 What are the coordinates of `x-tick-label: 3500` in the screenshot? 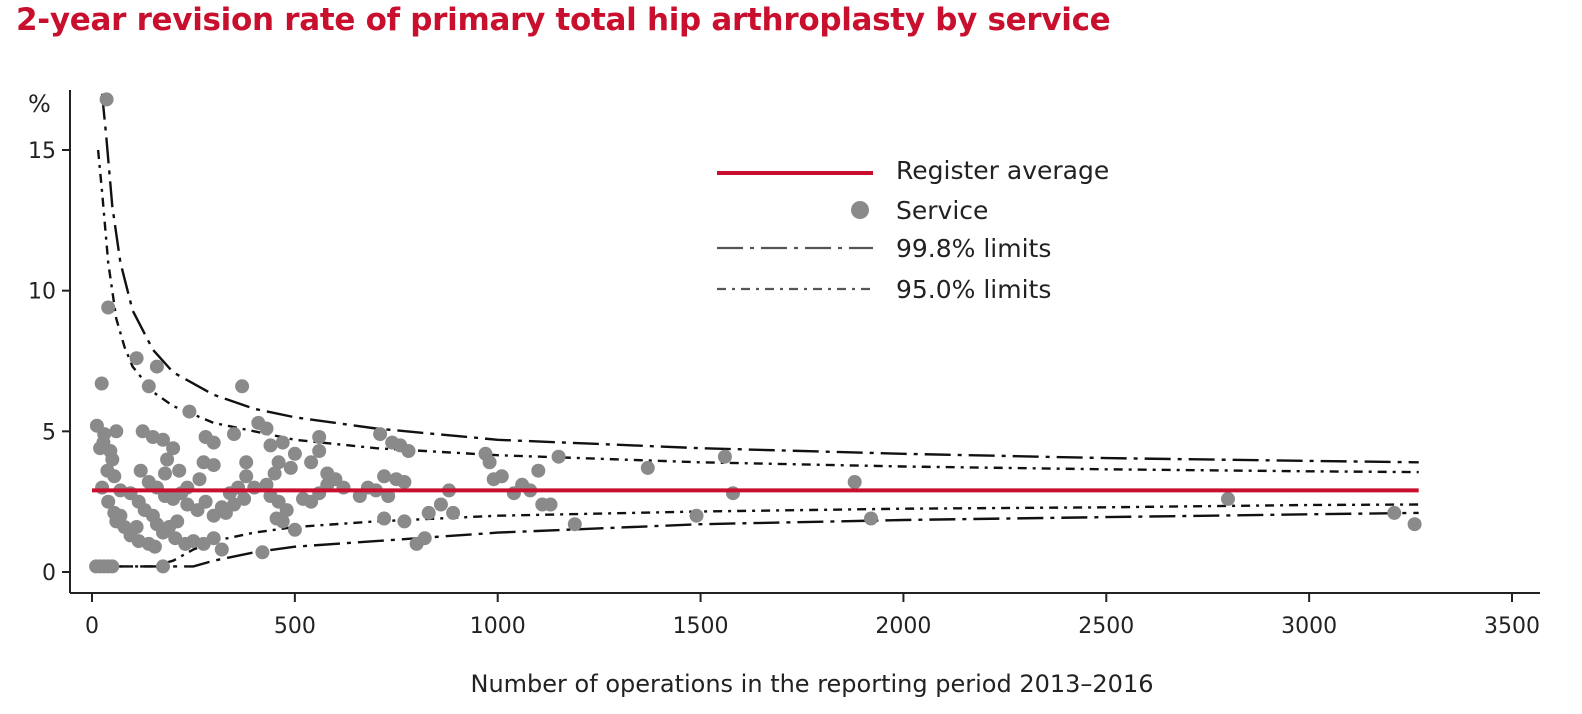 It's located at (1512, 626).